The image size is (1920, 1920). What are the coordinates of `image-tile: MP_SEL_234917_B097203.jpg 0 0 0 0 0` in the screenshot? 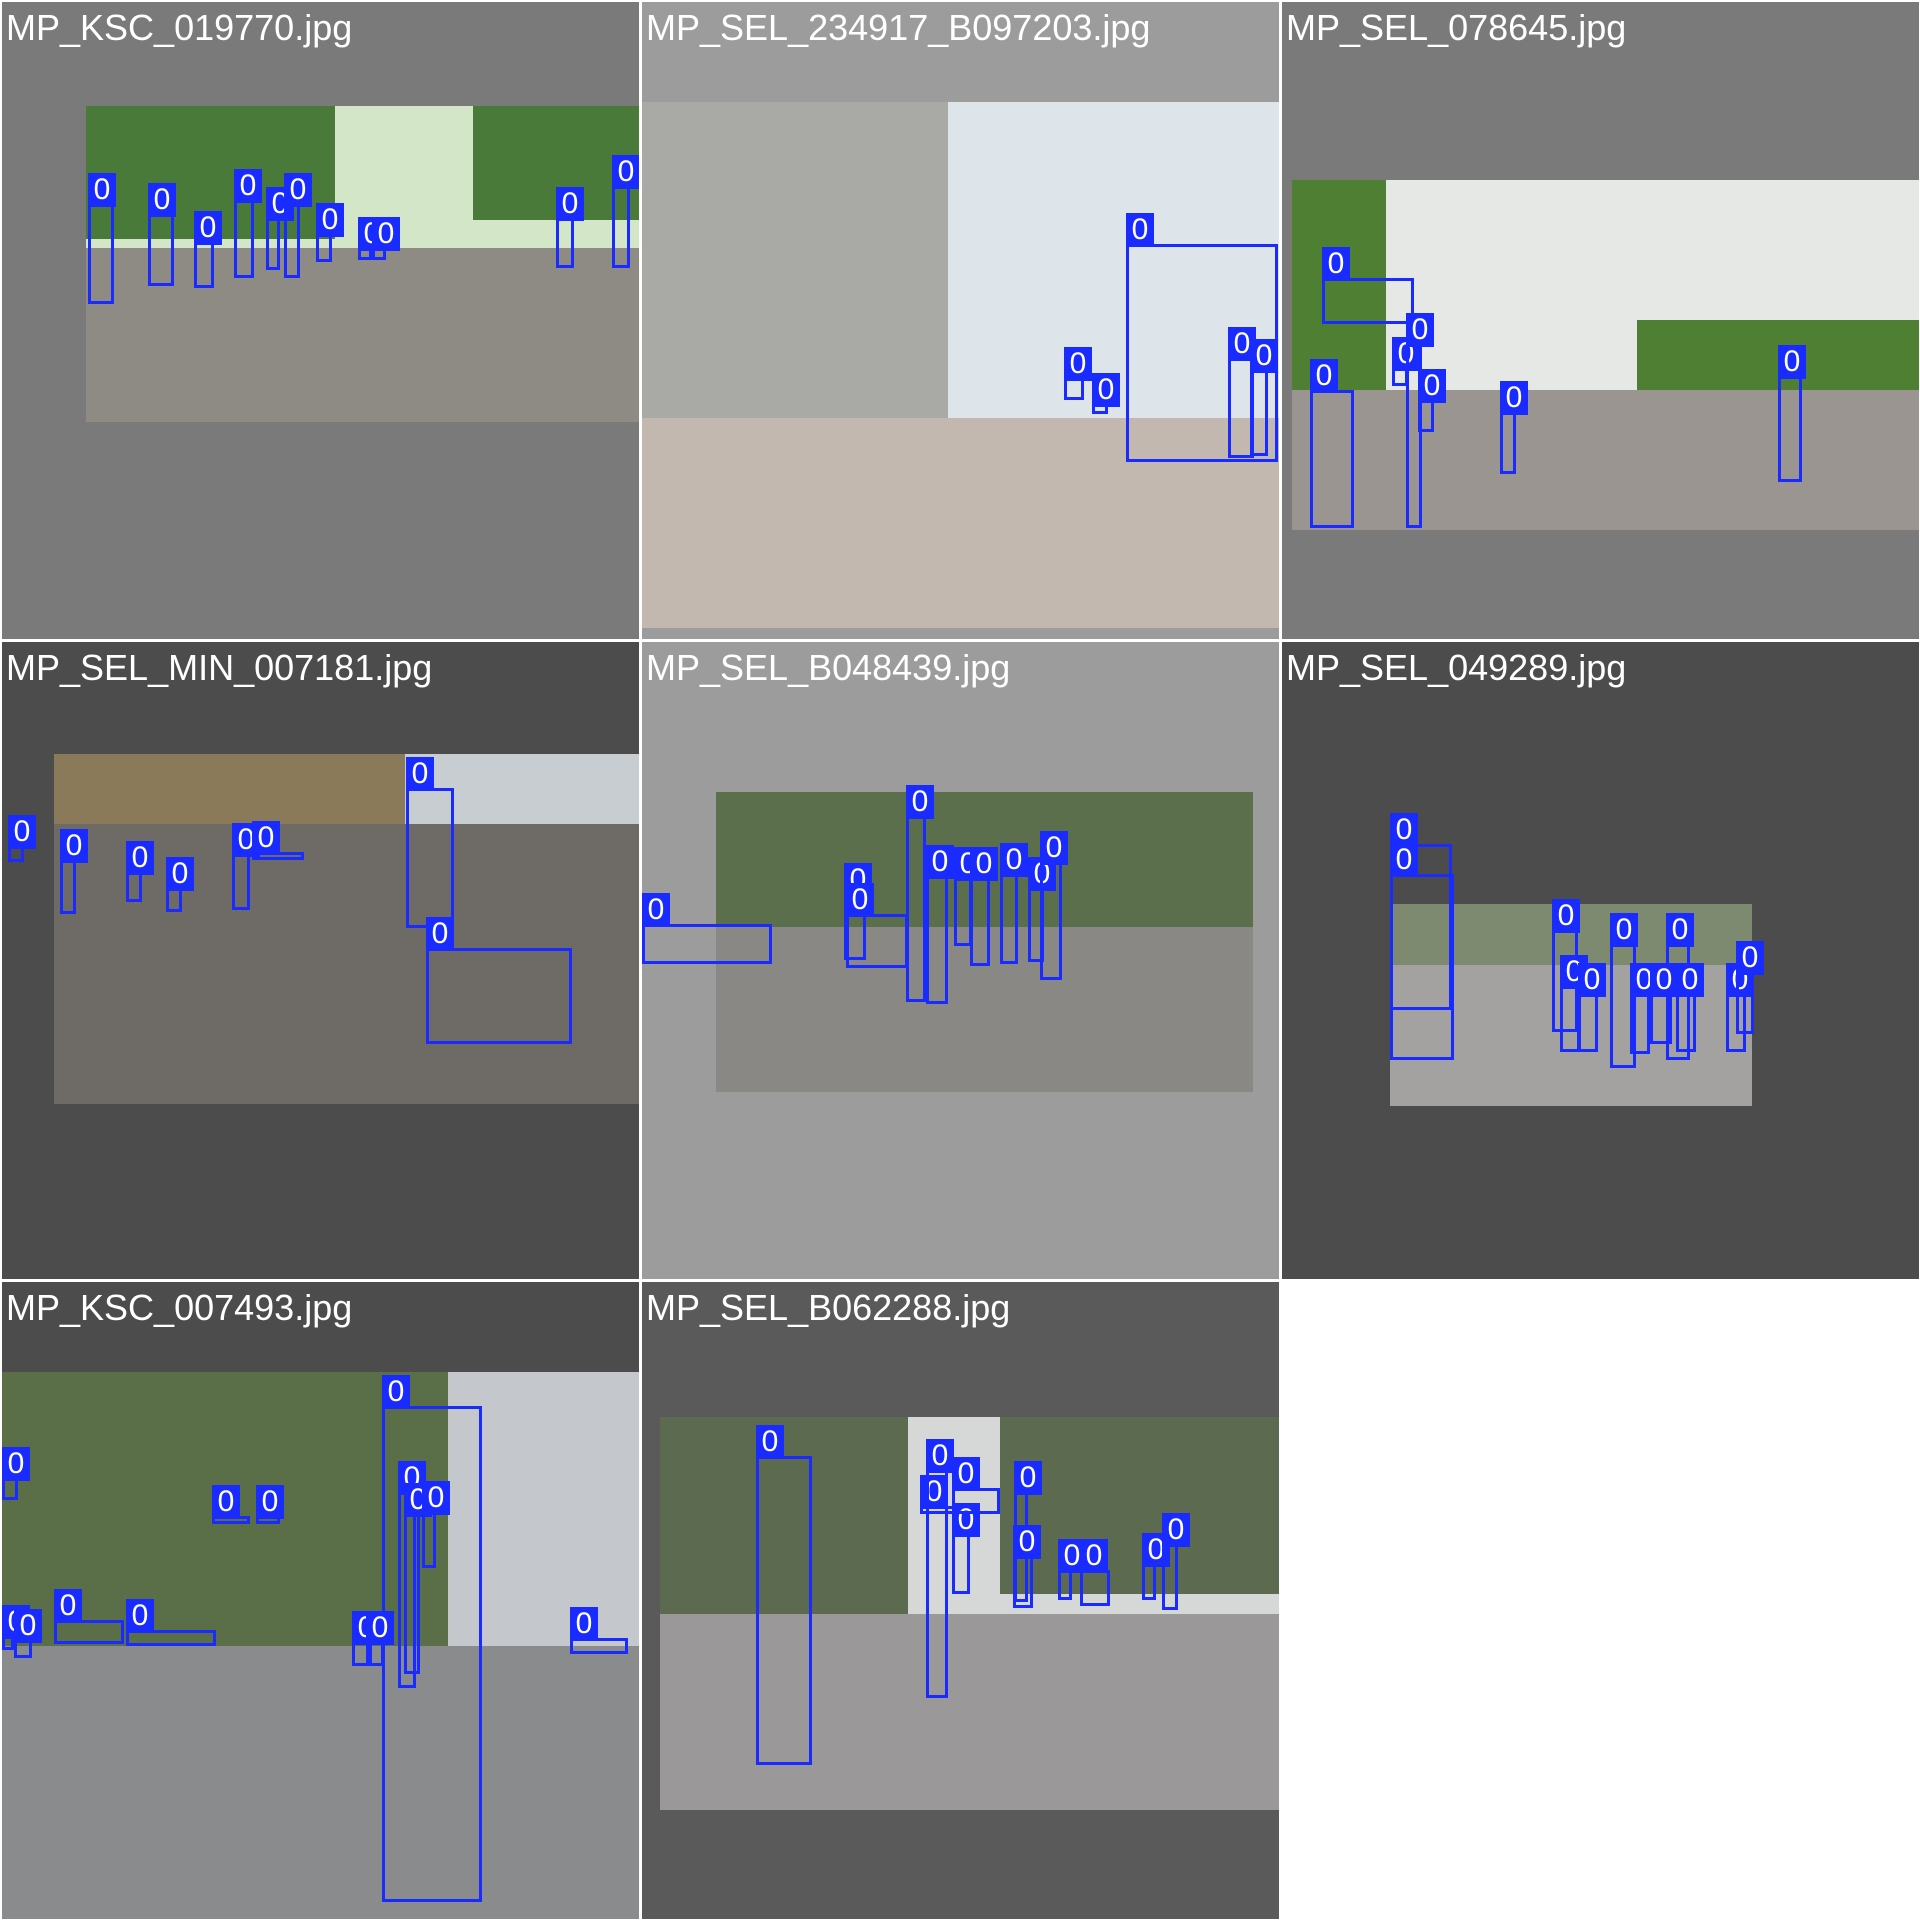 It's located at (960, 320).